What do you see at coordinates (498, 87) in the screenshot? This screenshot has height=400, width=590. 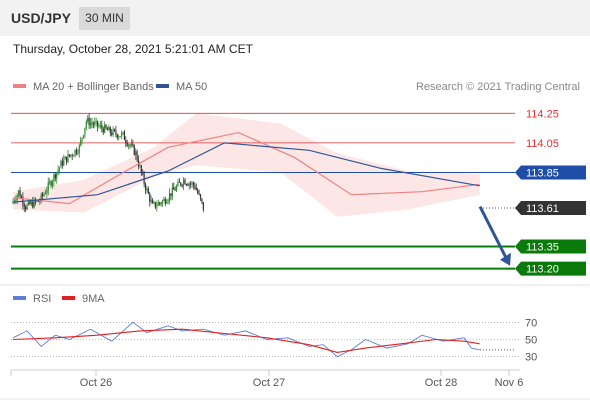 I see `research-credit: Research © 2021 Trading Central` at bounding box center [498, 87].